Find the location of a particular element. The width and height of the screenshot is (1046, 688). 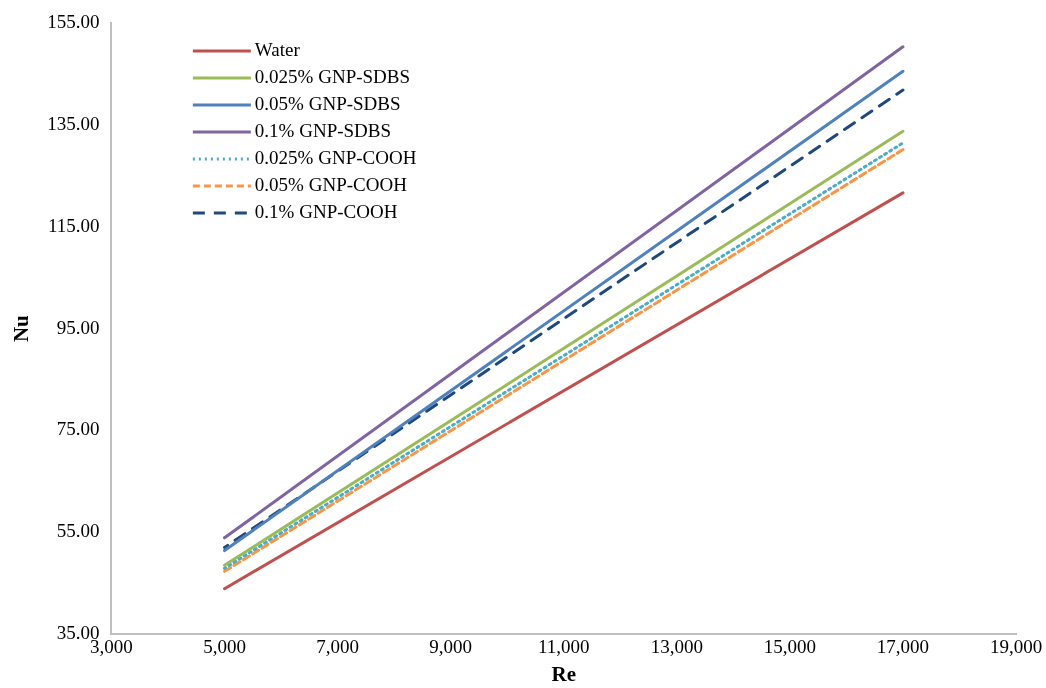

x-tick-label: 9,000 is located at coordinates (451, 647).